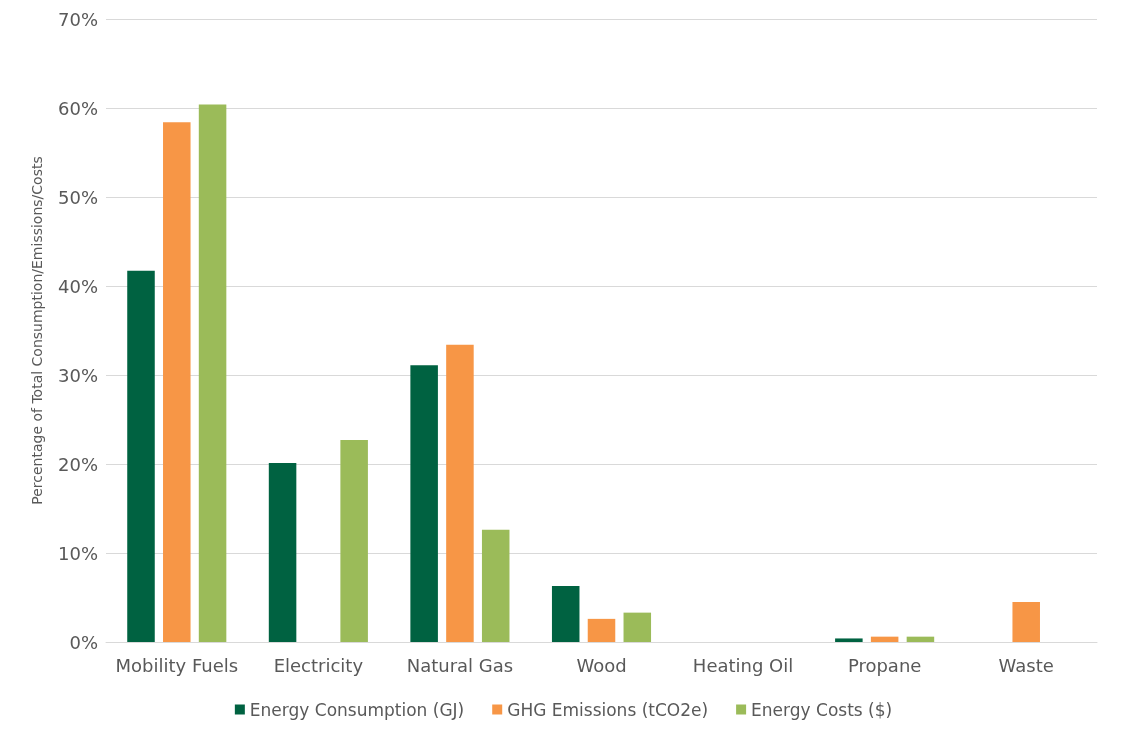 The image size is (1127, 731). Describe the element at coordinates (743, 665) in the screenshot. I see `x-tick-label: Heating Oil` at that location.